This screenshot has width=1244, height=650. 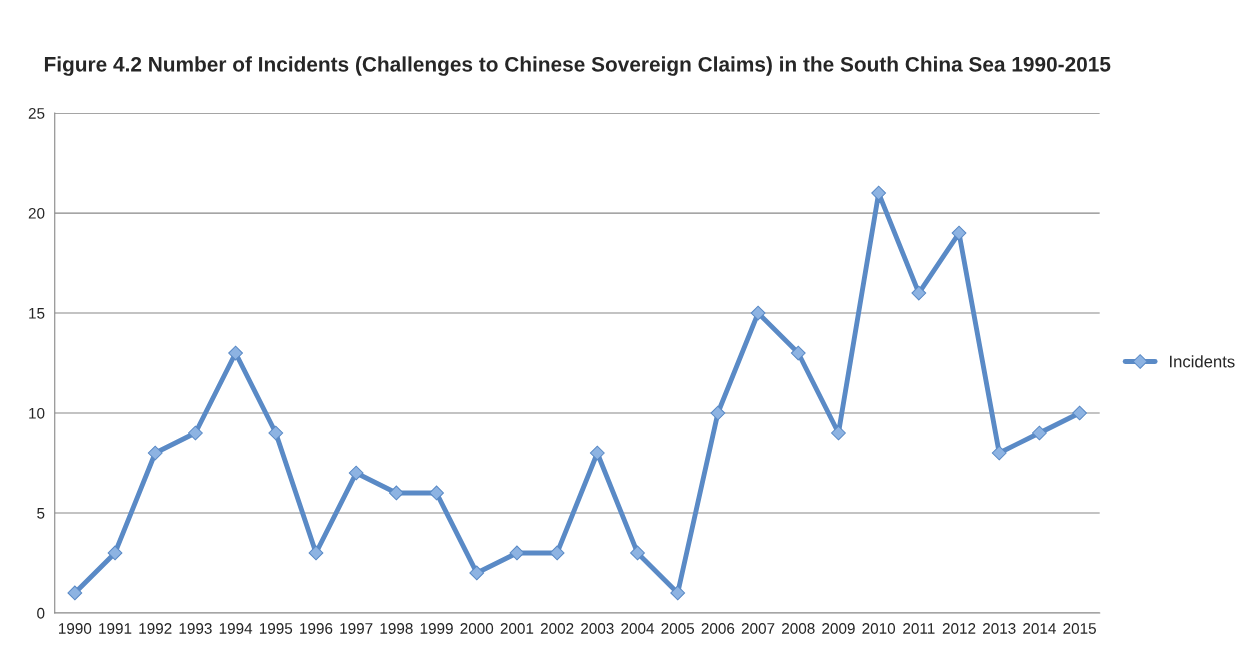 I want to click on y-tick-label: 0, so click(x=41, y=613).